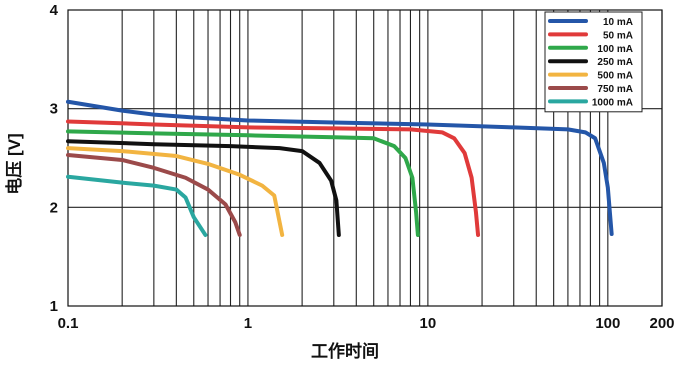 Image resolution: width=698 pixels, height=370 pixels. I want to click on y-tick-label: 4, so click(54, 10).